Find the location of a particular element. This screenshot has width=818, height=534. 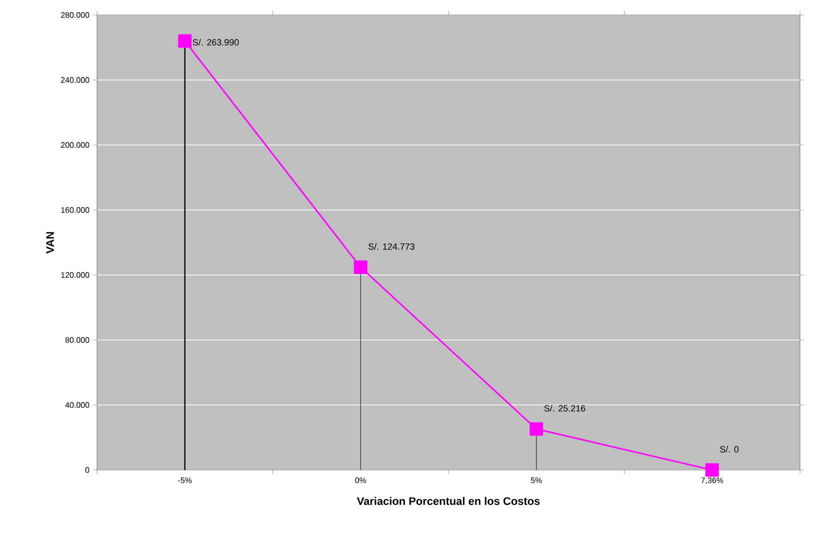

data-label: S/. 263.990 is located at coordinates (215, 42).